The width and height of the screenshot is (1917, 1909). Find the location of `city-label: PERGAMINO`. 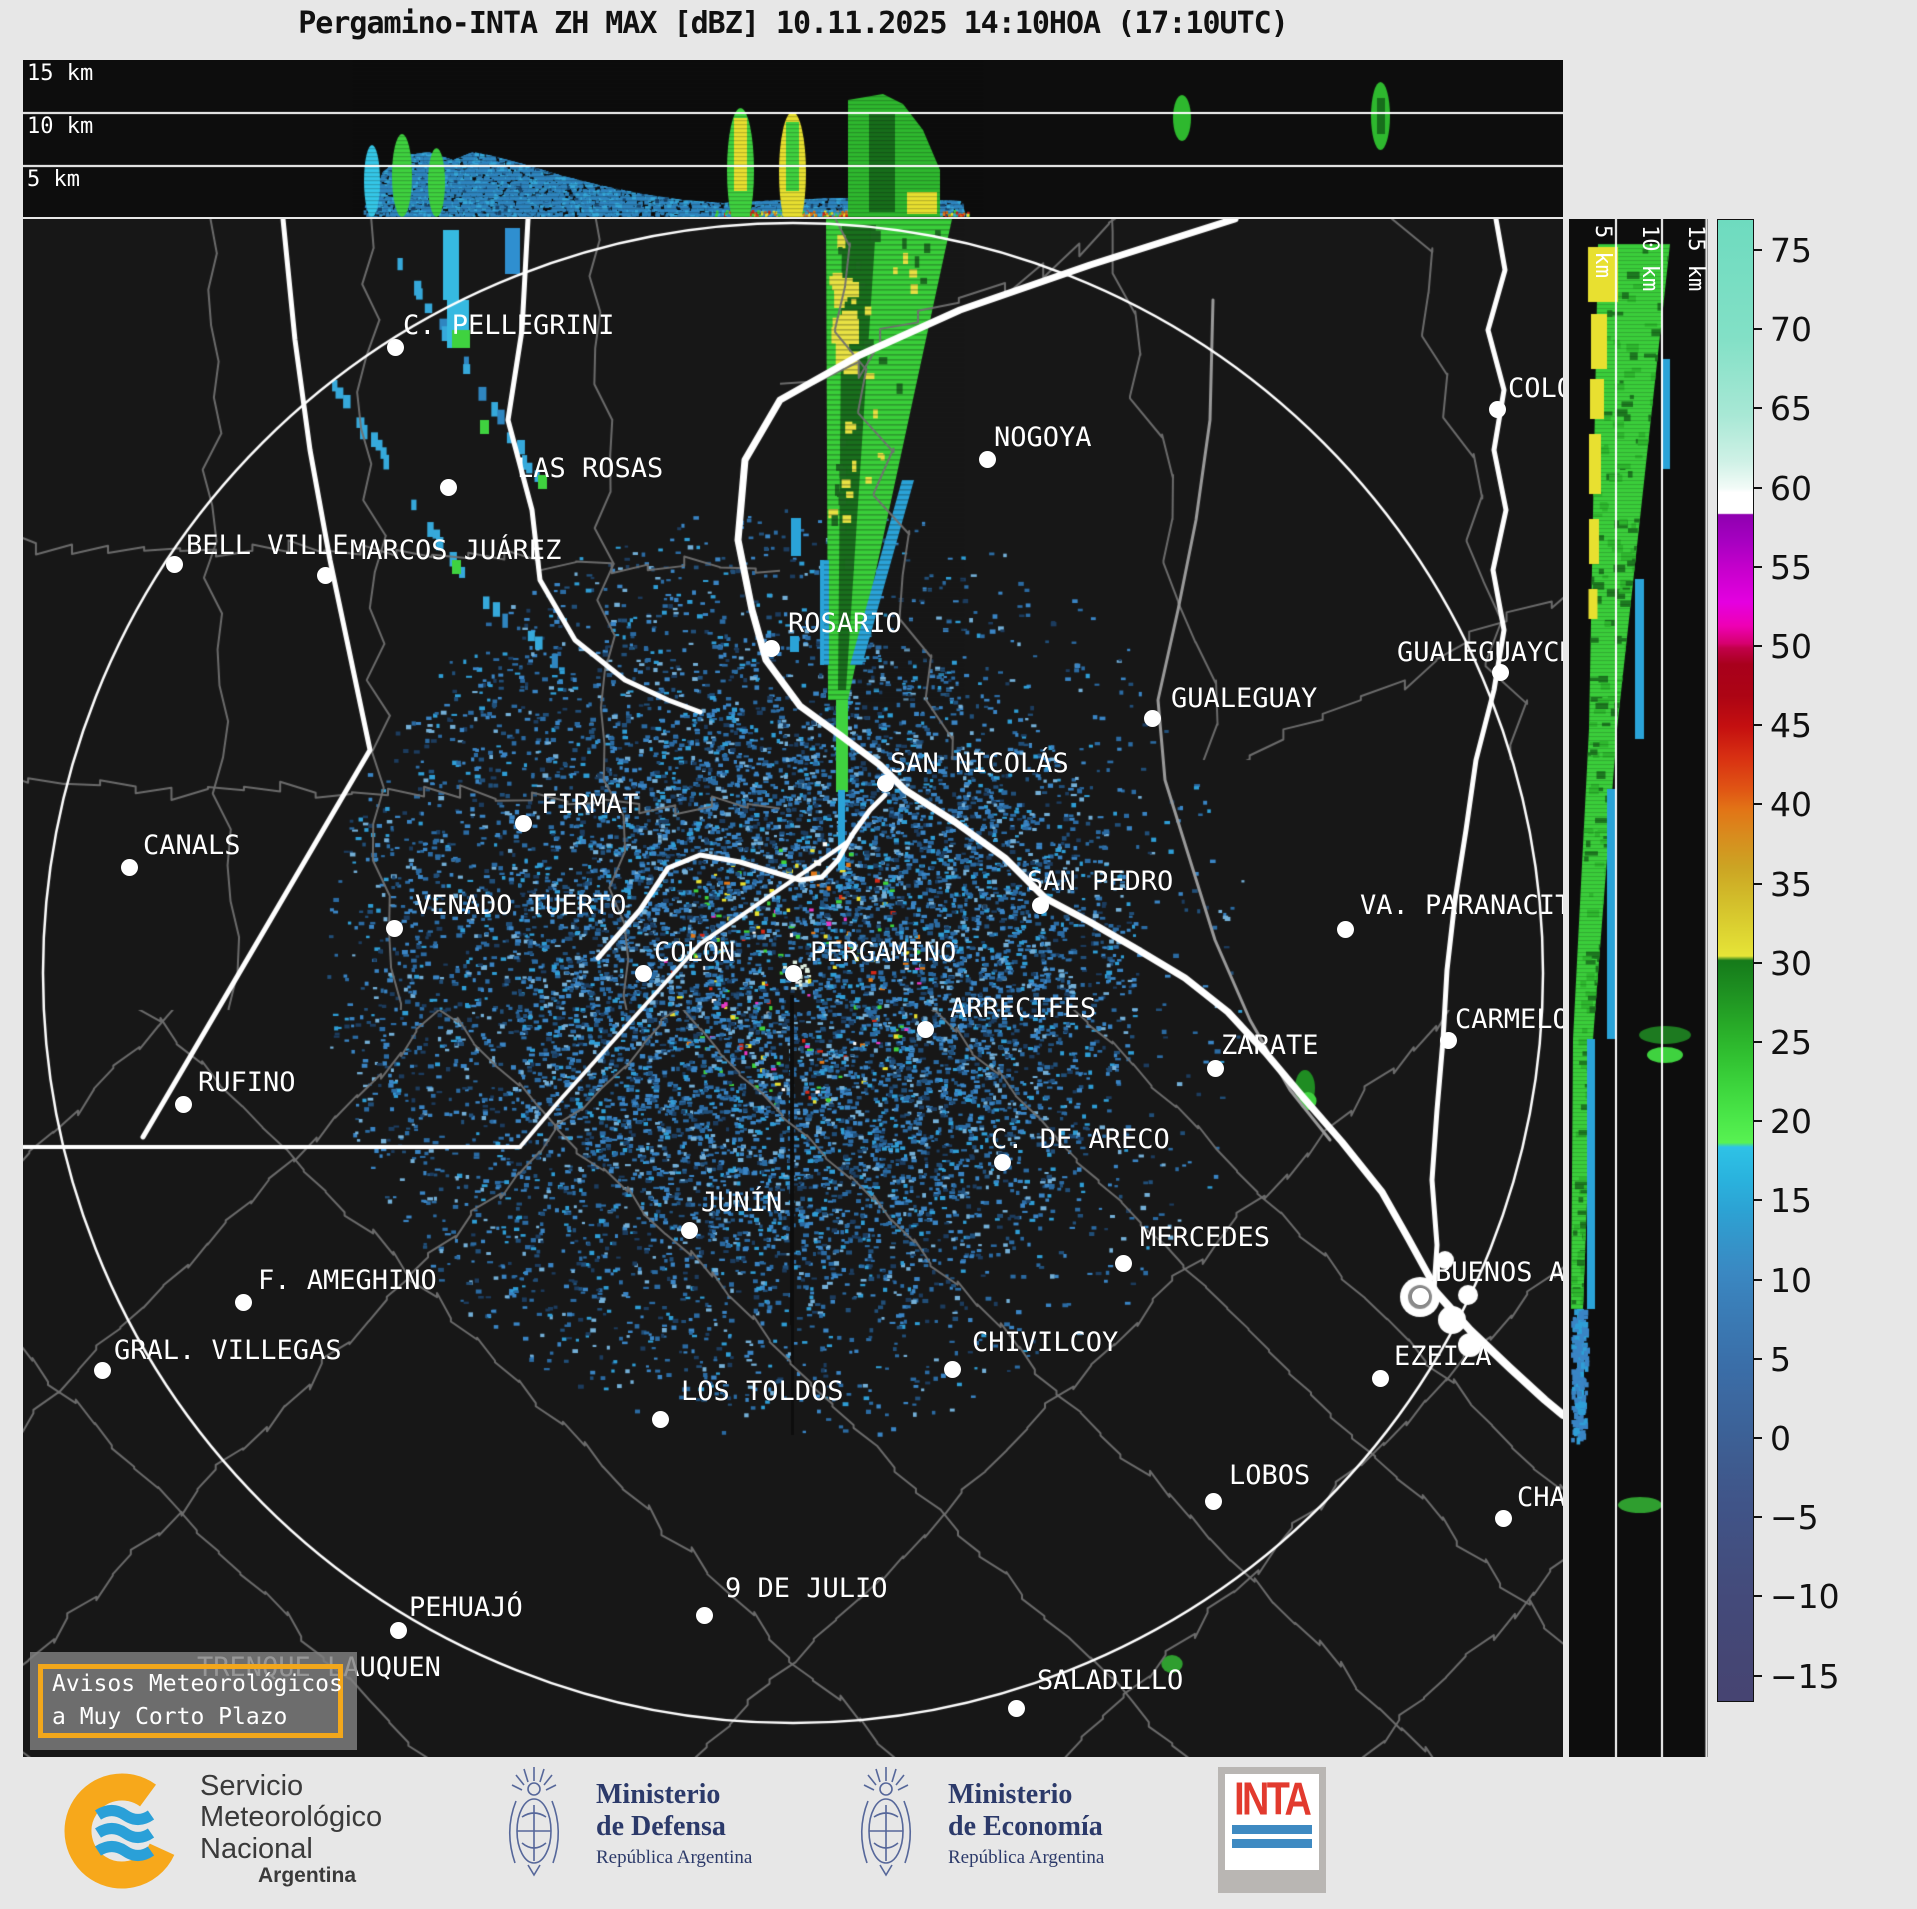

city-label: PERGAMINO is located at coordinates (883, 952).